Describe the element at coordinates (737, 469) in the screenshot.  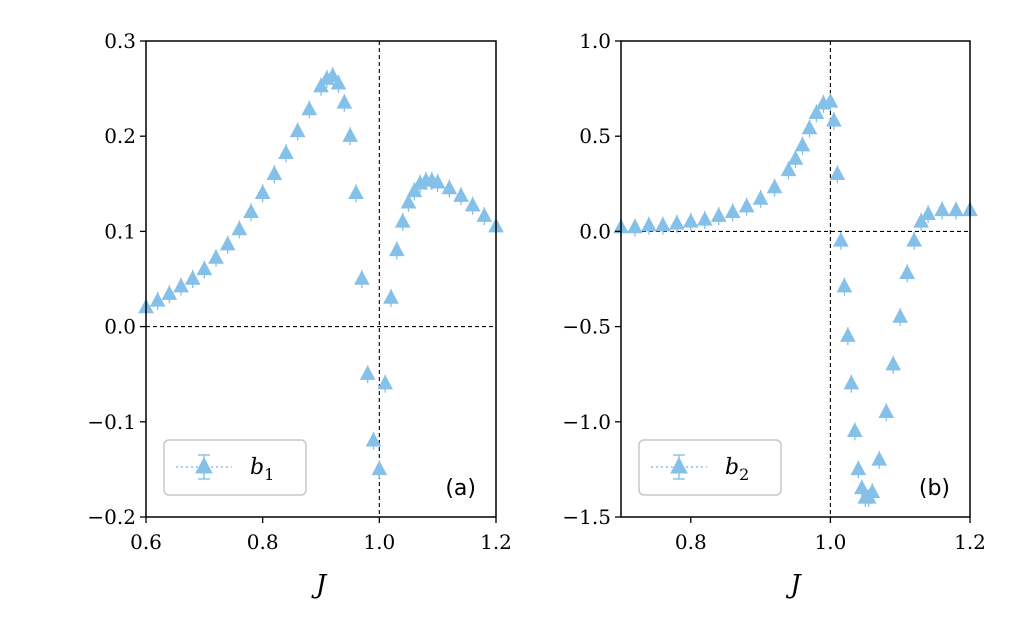
I see `legend-label-b: b2` at that location.